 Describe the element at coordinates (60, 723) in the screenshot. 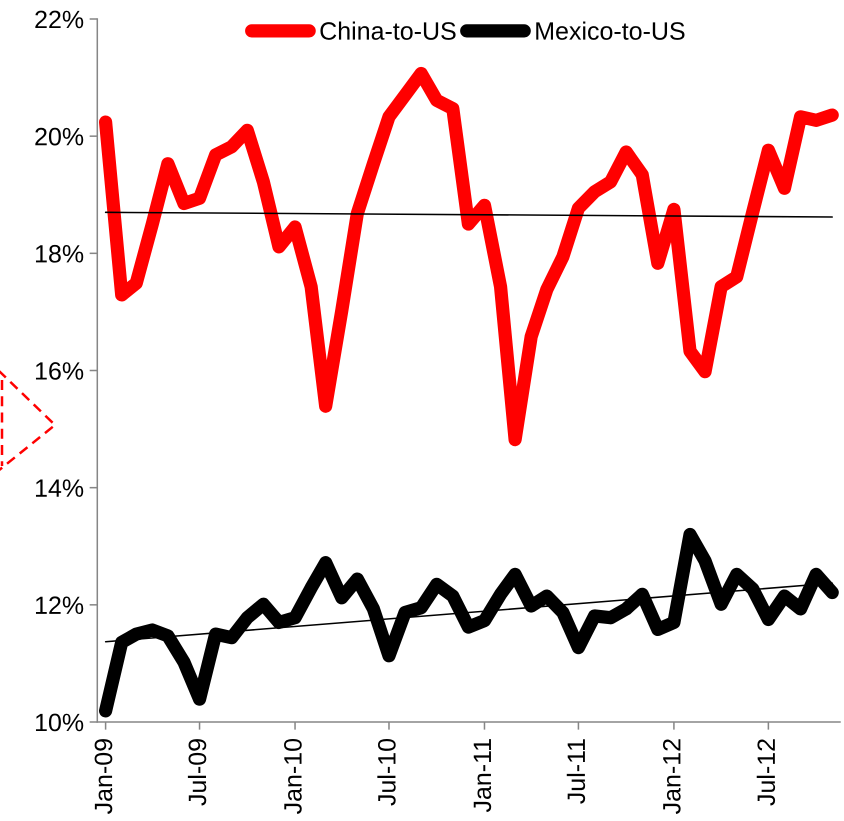

I see `y-tick-label: 10%` at that location.